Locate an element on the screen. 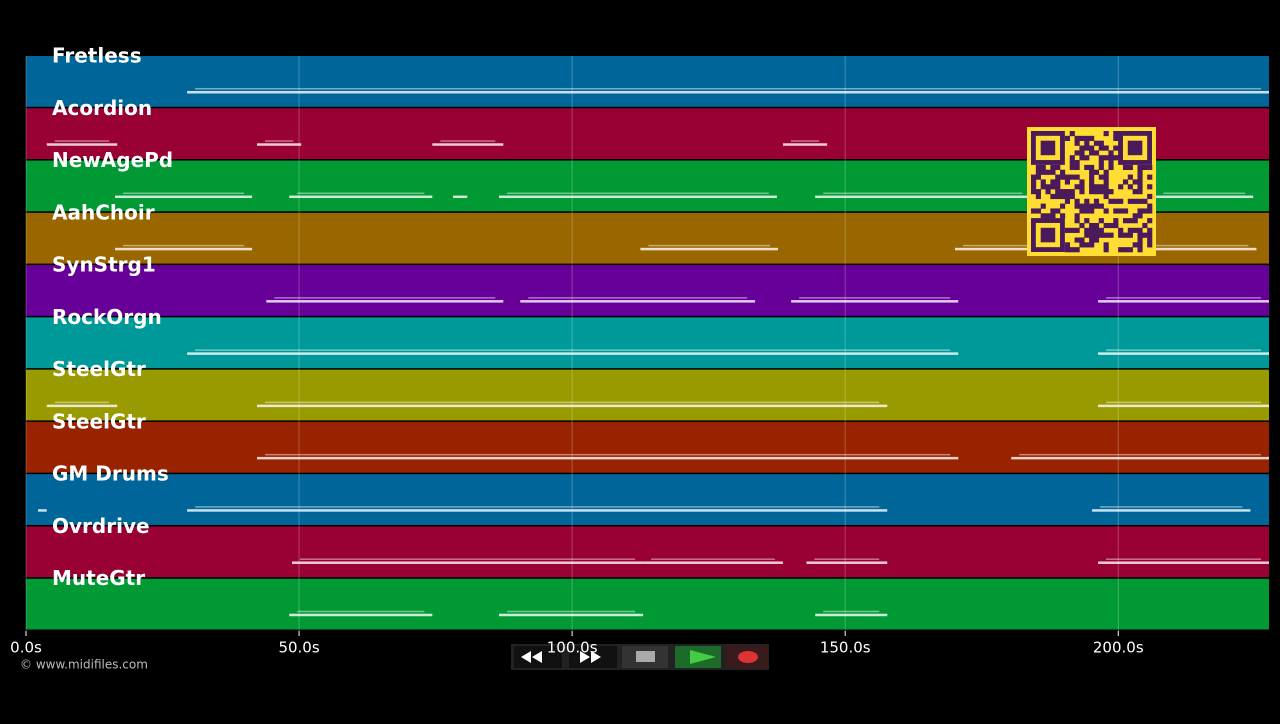 The width and height of the screenshot is (1280, 724). record-icon is located at coordinates (748, 657).